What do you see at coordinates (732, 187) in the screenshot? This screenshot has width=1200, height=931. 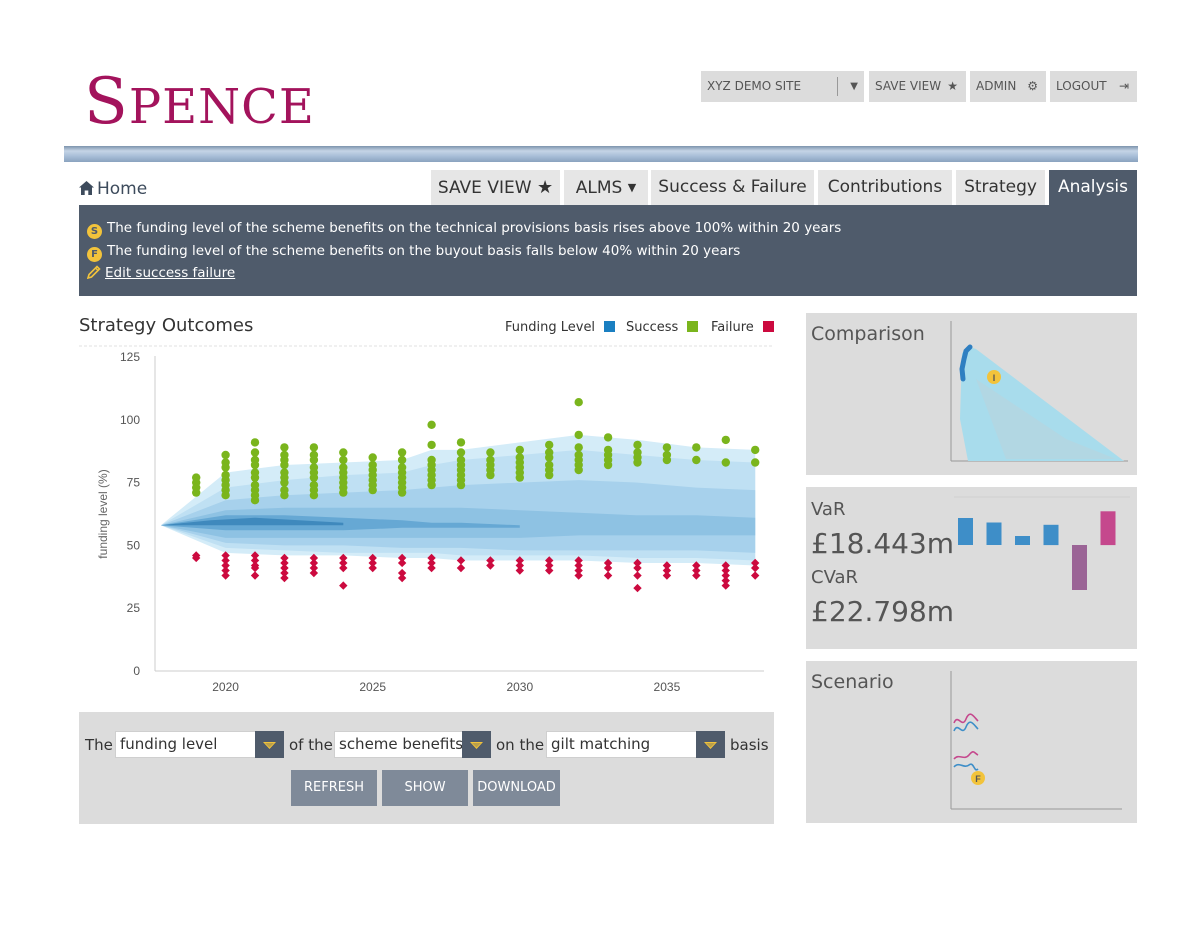 I see `tab-success-failure: Success & Failure` at bounding box center [732, 187].